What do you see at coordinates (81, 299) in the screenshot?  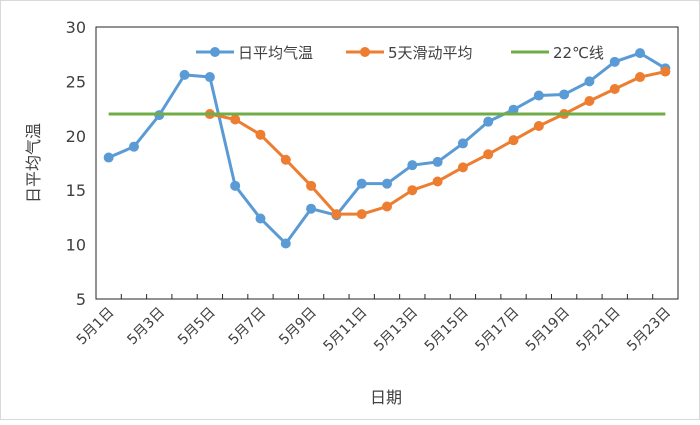 I see `y-tick-label: 5` at bounding box center [81, 299].